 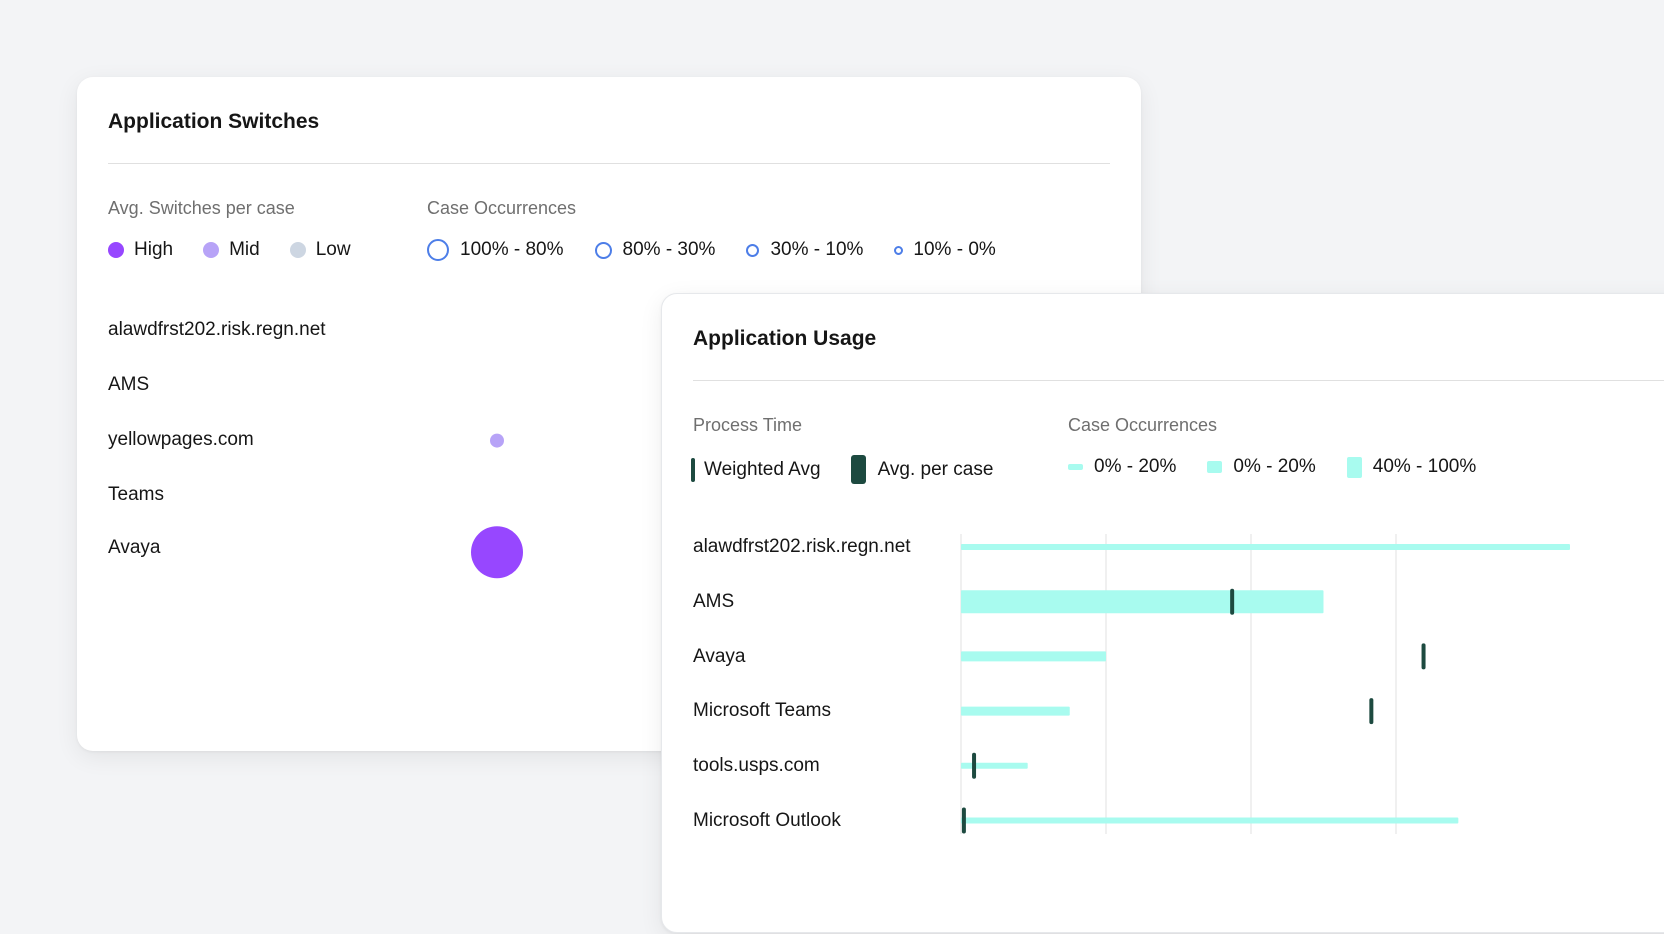 I want to click on legend-item-10-0: 10% - 0%, so click(x=945, y=250).